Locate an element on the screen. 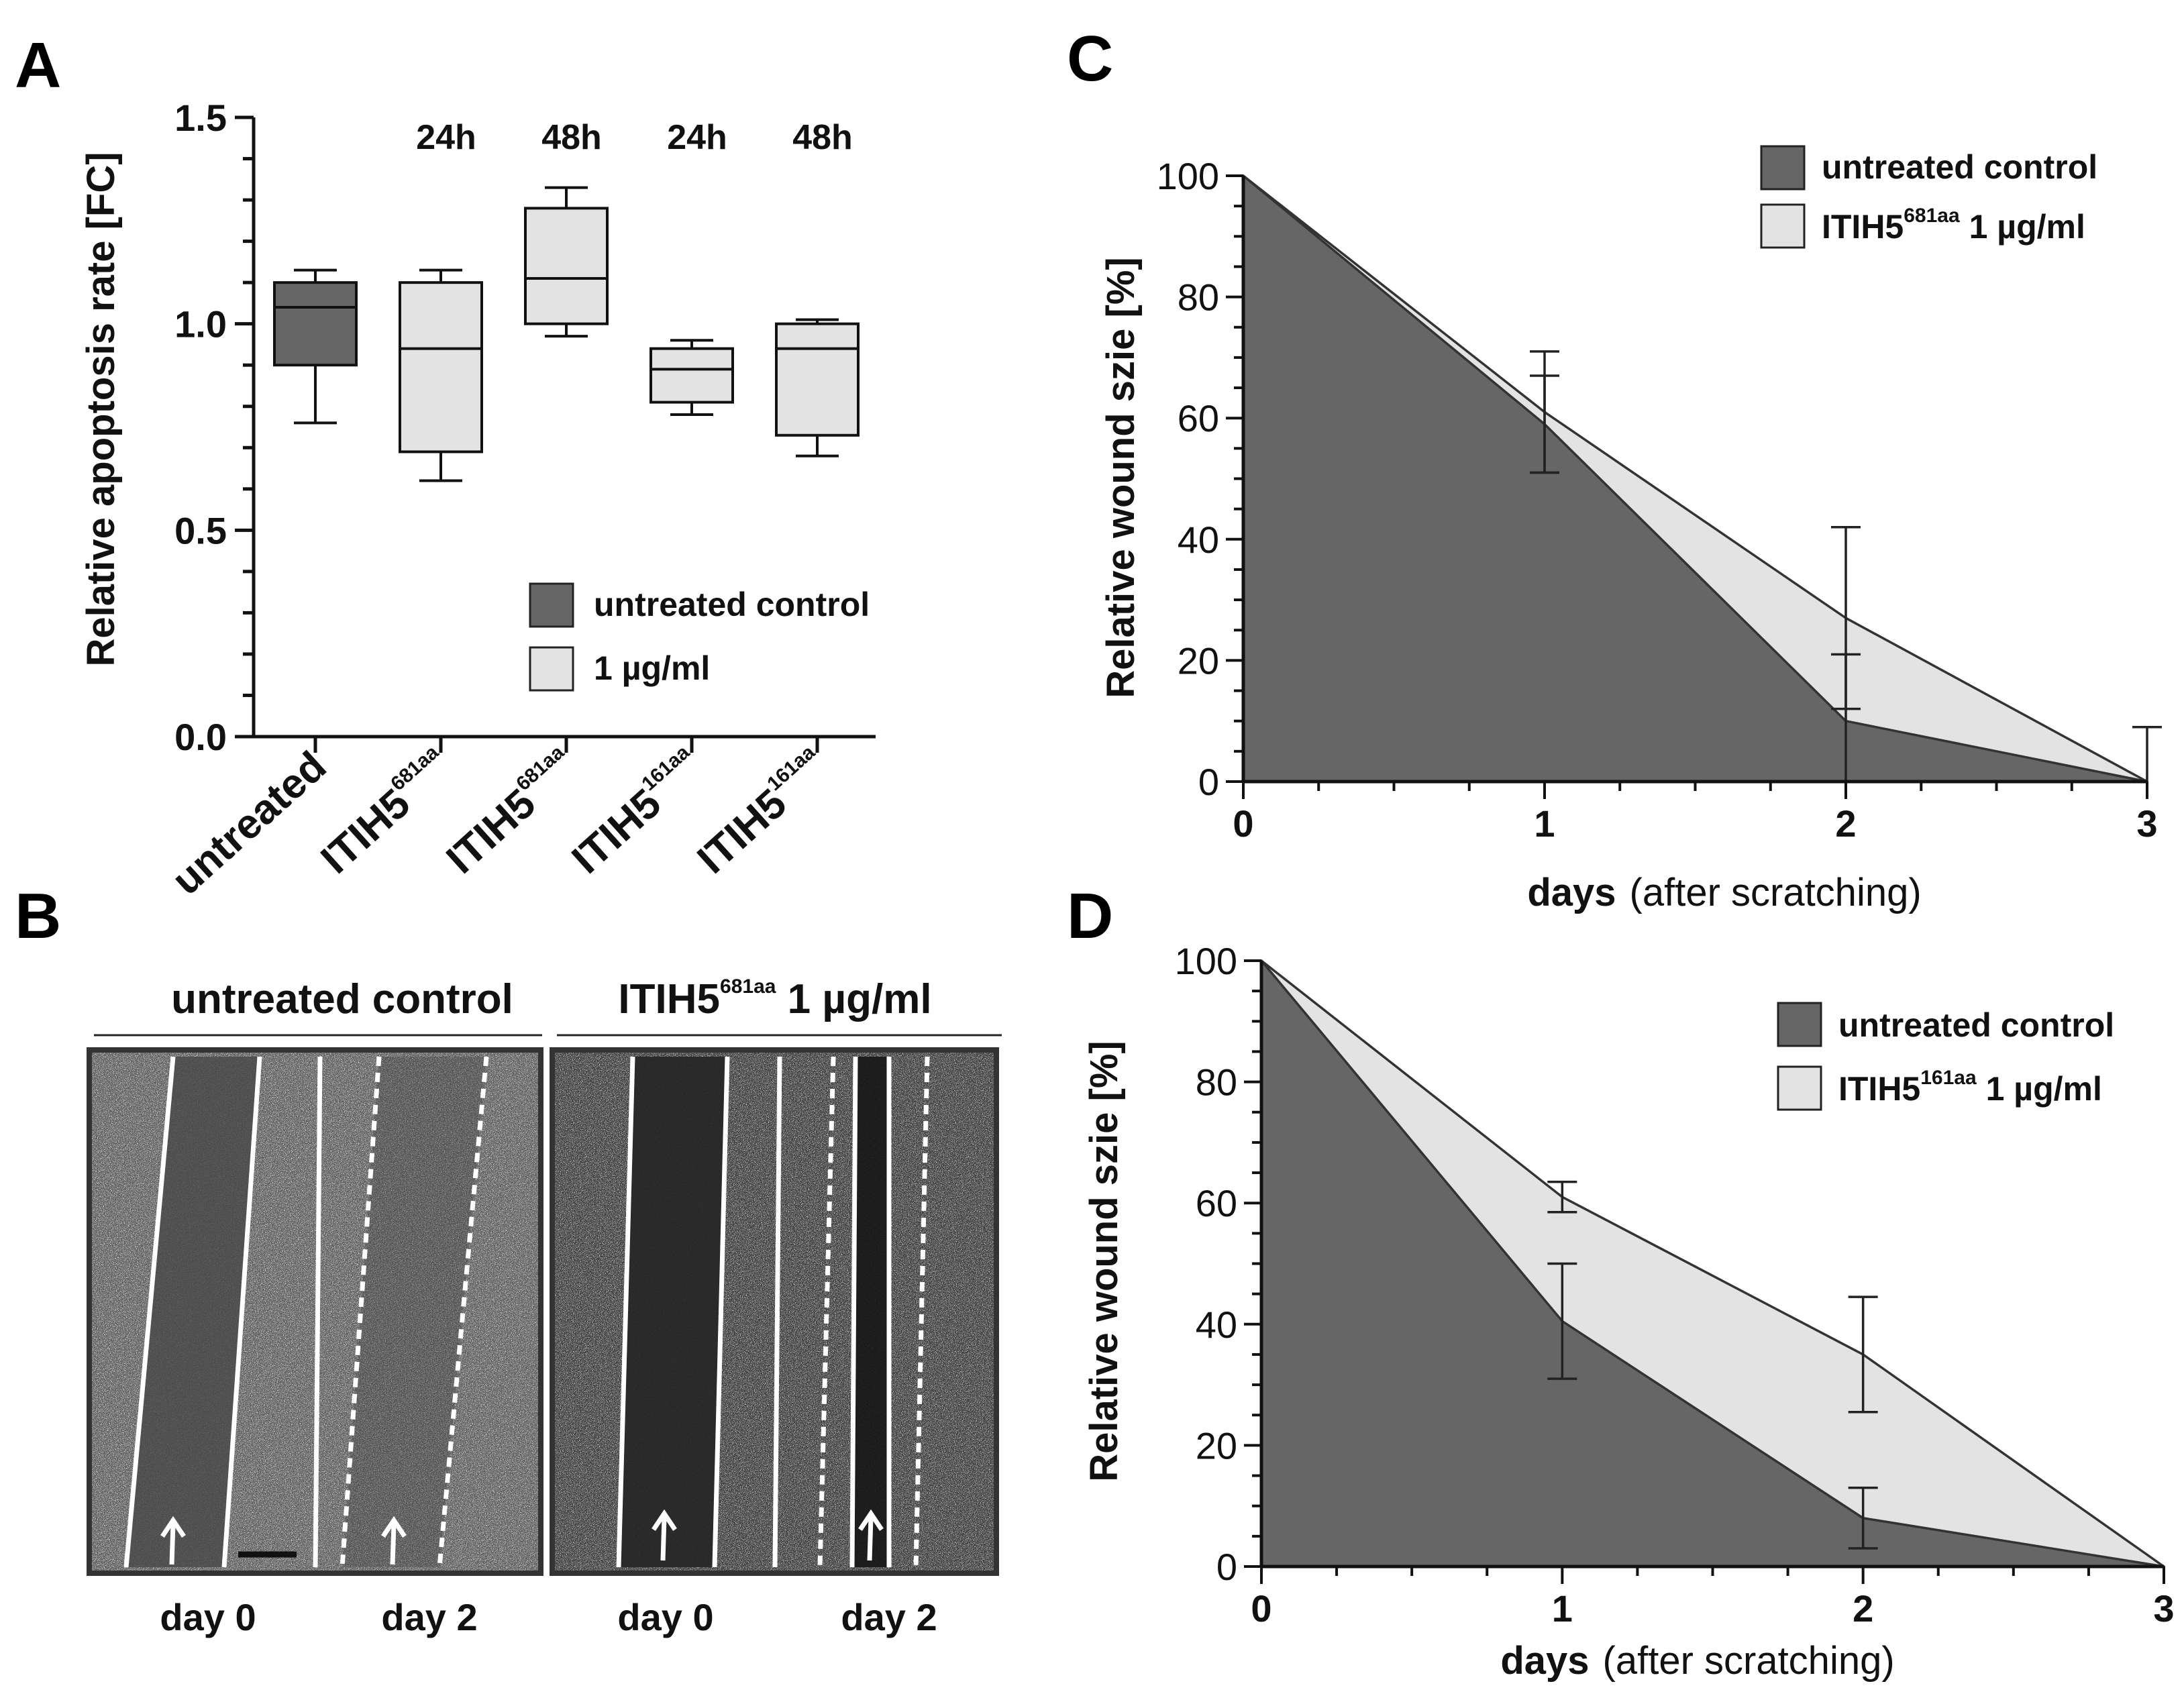 The width and height of the screenshot is (2184, 1696). day-label-left-2: day 2 is located at coordinates (429, 1617).